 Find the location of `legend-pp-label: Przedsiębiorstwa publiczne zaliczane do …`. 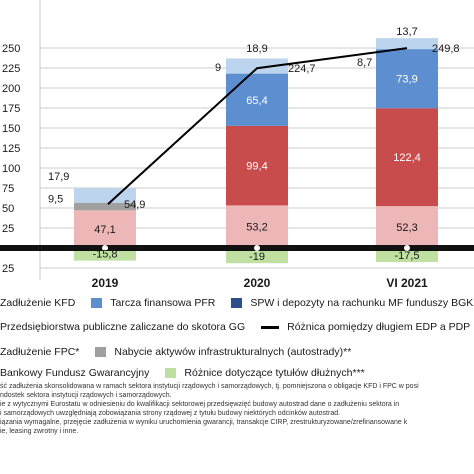

legend-pp-label: Przedsiębiorstwa publiczne zaliczane do … is located at coordinates (123, 327).